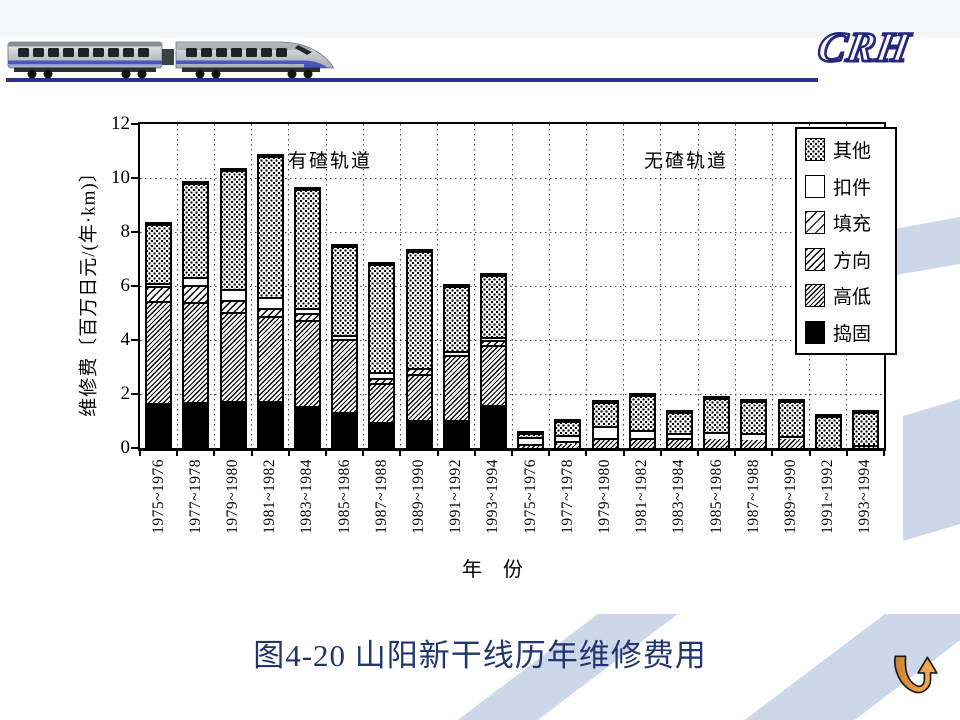 The width and height of the screenshot is (960, 720). I want to click on x-tick-label: 1983~1984, so click(307, 496).